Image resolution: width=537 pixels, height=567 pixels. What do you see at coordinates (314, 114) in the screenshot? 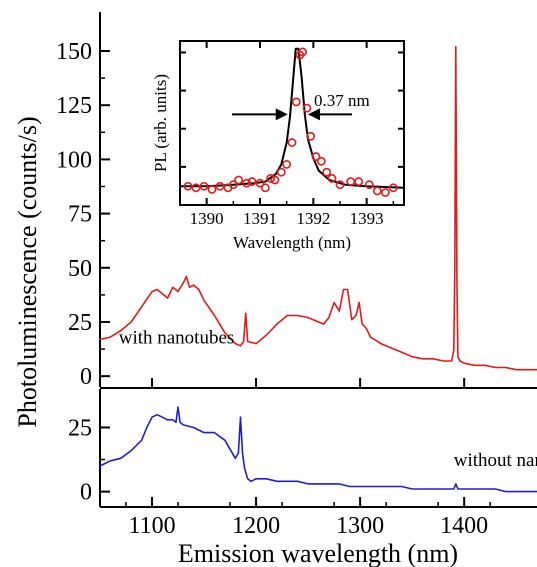
I see `fwhm-arrow-right-head` at bounding box center [314, 114].